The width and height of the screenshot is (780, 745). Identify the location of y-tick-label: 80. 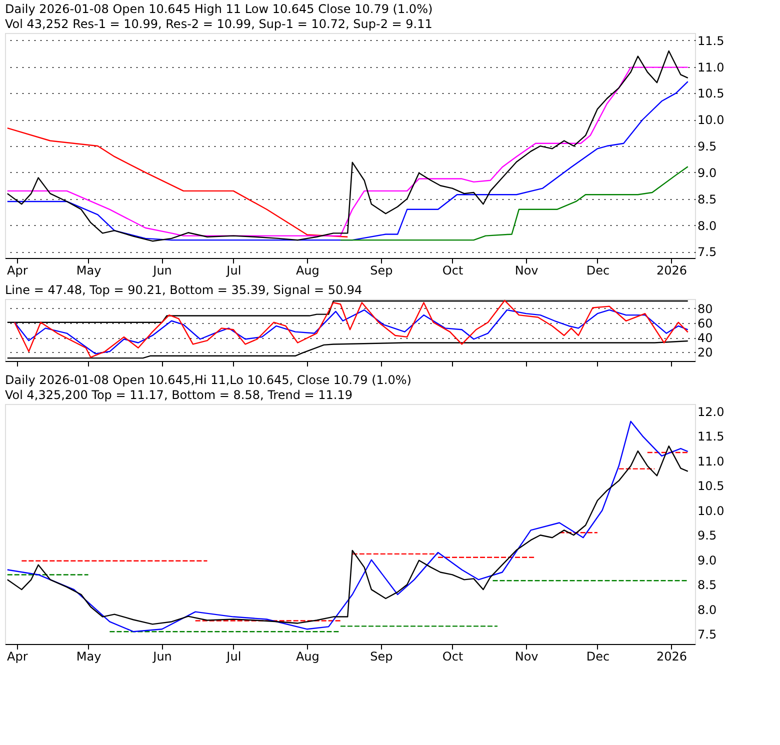
(705, 309).